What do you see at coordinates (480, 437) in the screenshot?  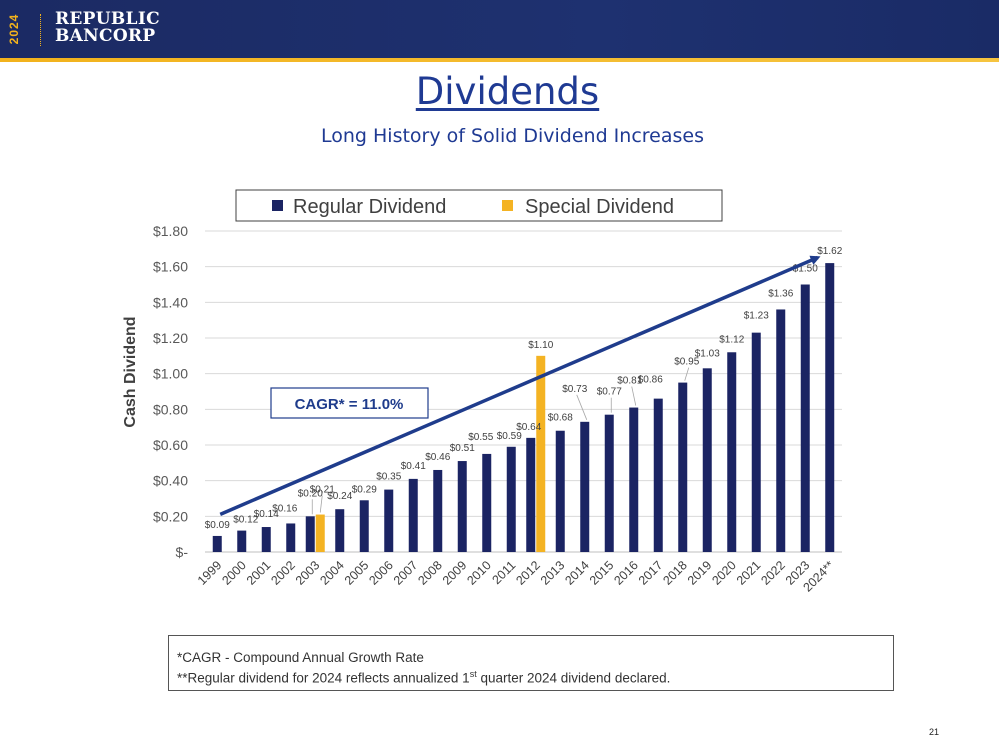 I see `data-label-regular-2010: $0.55` at bounding box center [480, 437].